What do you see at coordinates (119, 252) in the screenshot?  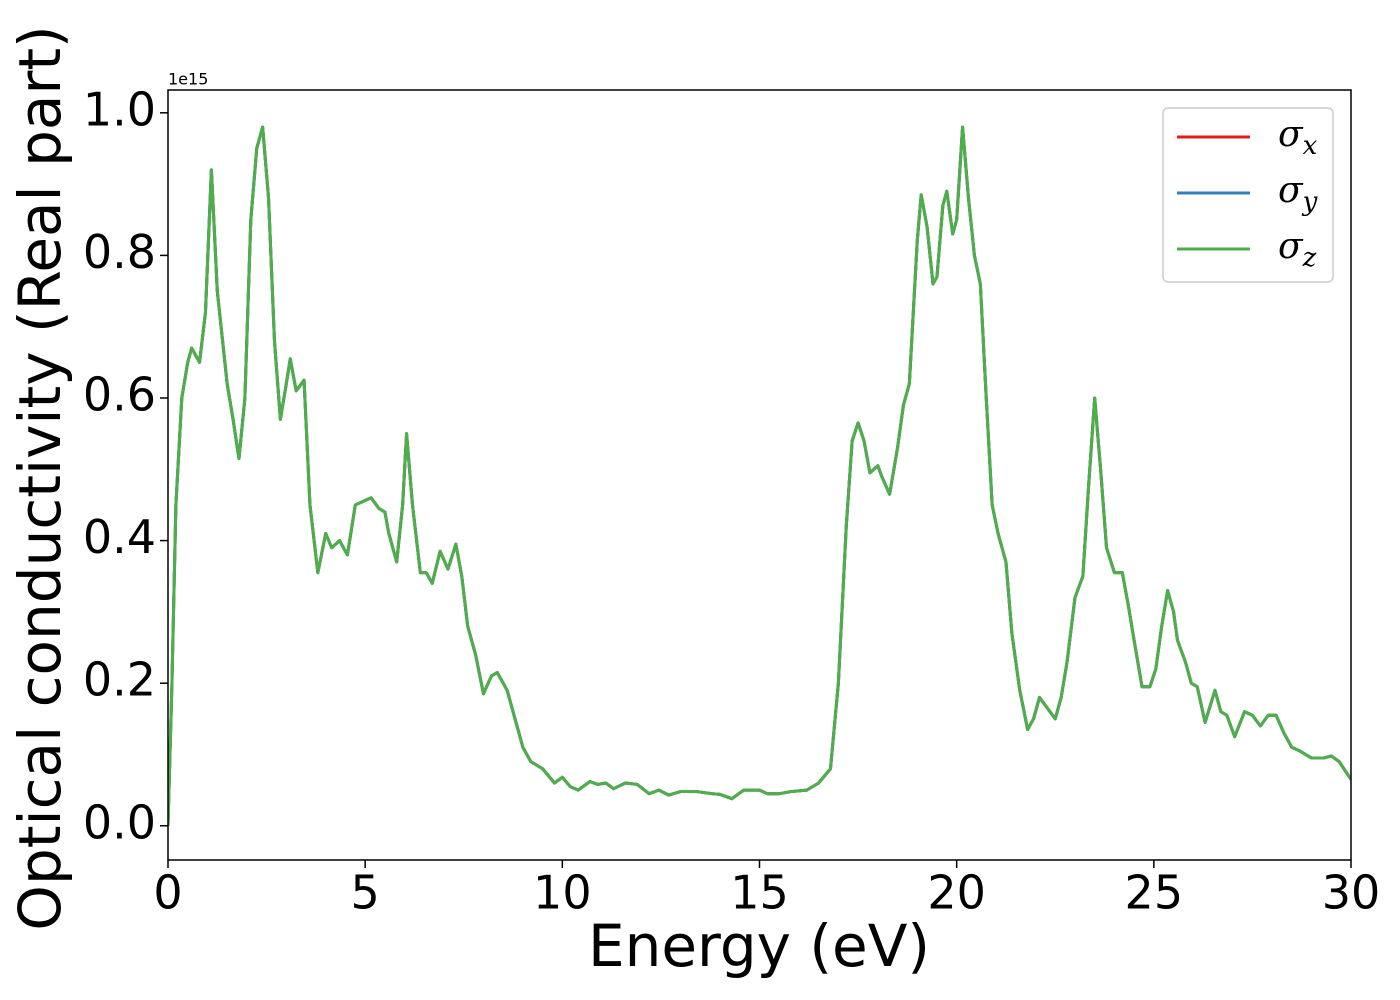 I see `y-tick-label: 0.8` at bounding box center [119, 252].